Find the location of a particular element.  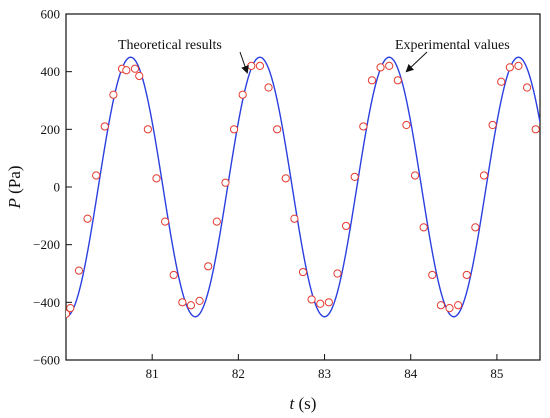

y-axis-title-unit: (Pa) is located at coordinates (14, 182).